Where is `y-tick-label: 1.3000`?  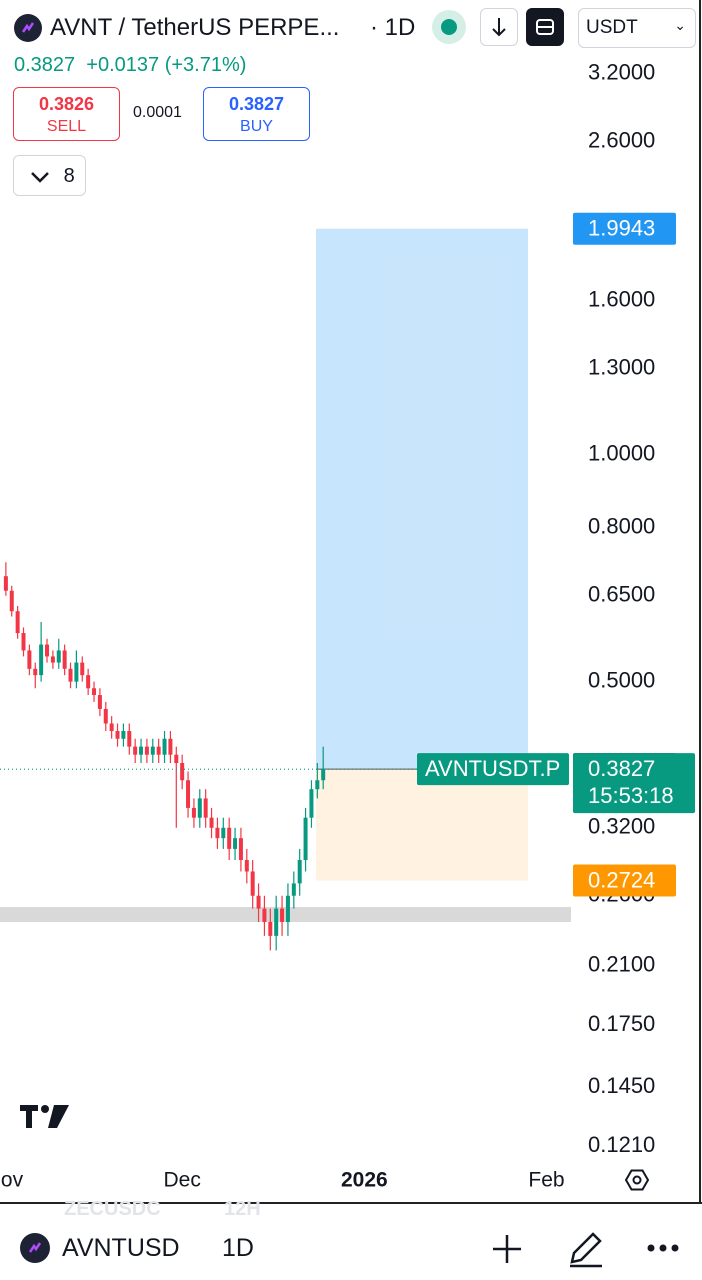
y-tick-label: 1.3000 is located at coordinates (621, 367).